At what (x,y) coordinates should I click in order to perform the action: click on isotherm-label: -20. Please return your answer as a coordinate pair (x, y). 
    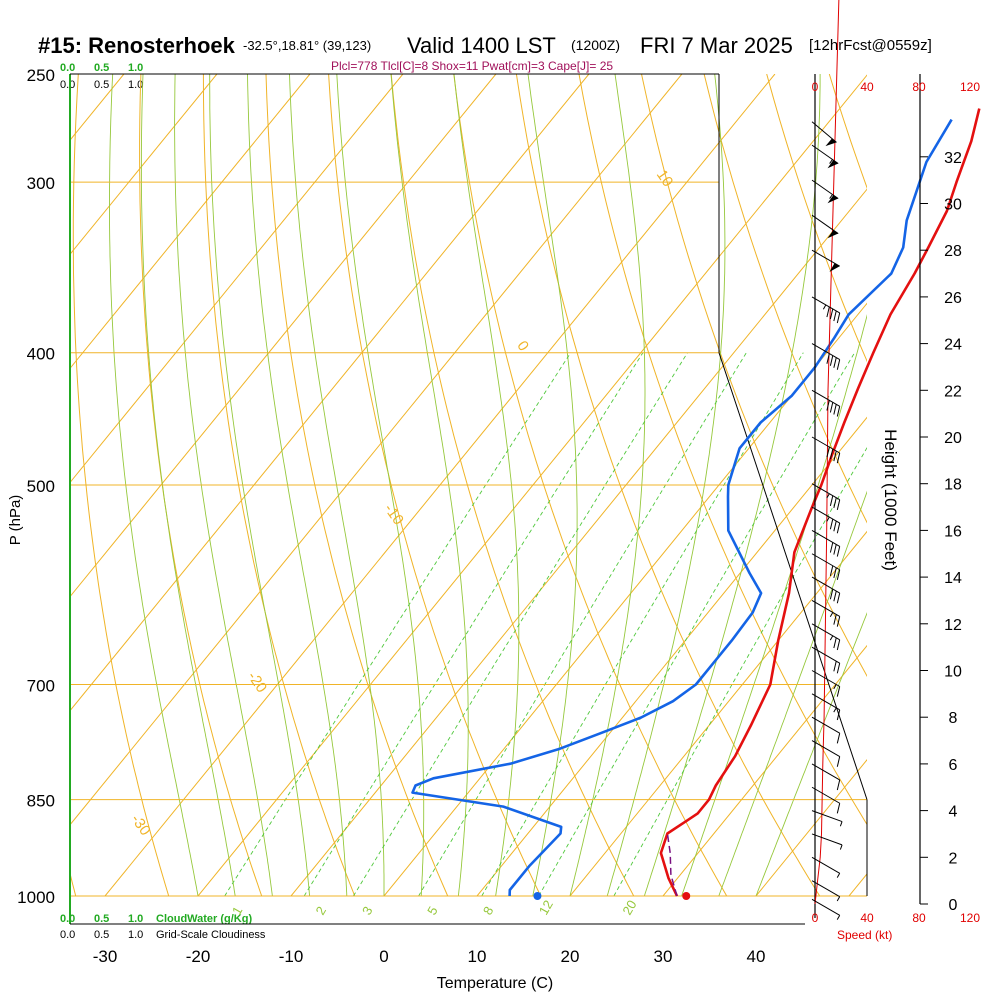
    Looking at the image, I should click on (257, 683).